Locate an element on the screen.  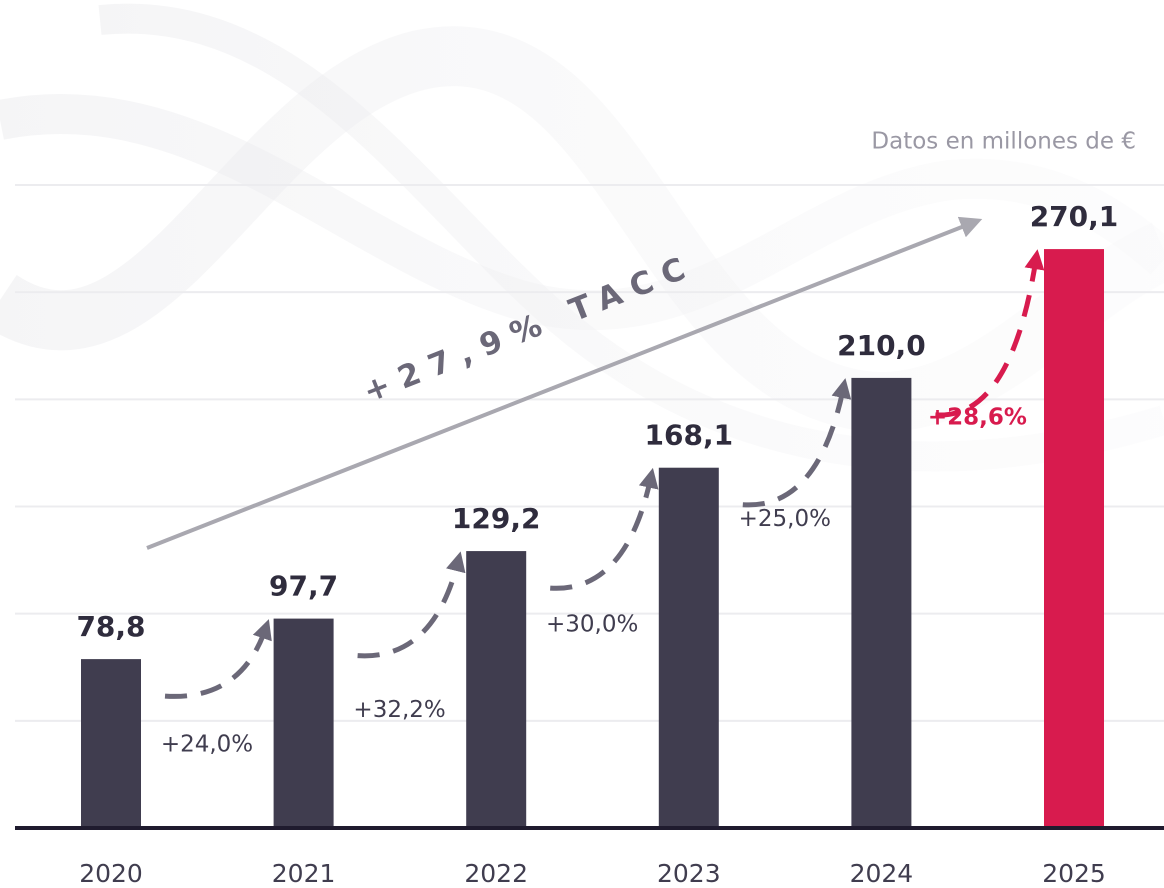
value-label: 97,7 is located at coordinates (303, 586).